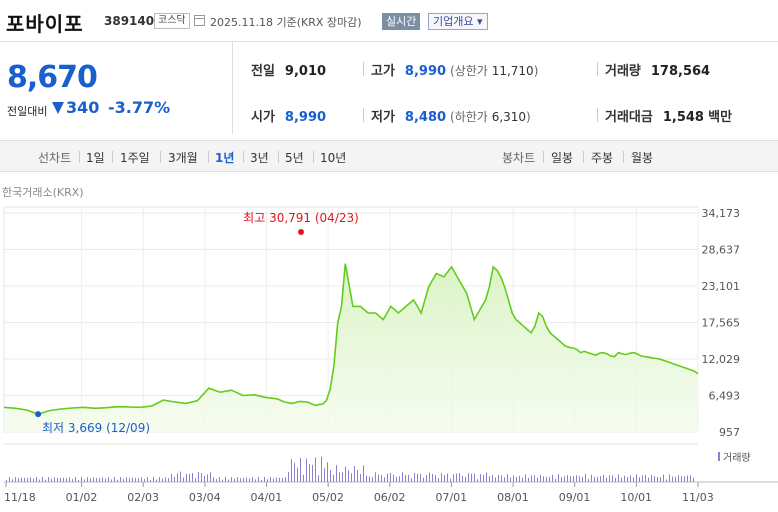 This screenshot has height=512, width=778. I want to click on period-3y: 3년, so click(259, 158).